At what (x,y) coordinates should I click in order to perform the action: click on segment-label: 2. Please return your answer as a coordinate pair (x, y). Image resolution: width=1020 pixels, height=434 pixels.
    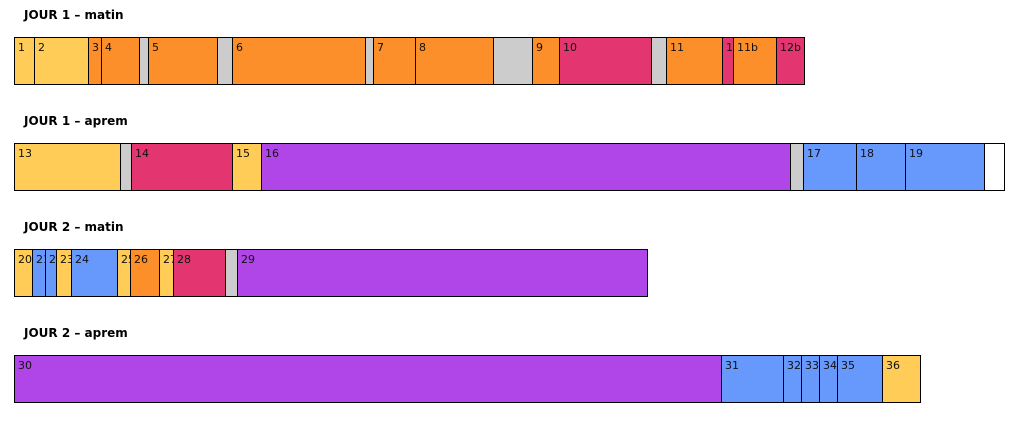
    Looking at the image, I should click on (41, 47).